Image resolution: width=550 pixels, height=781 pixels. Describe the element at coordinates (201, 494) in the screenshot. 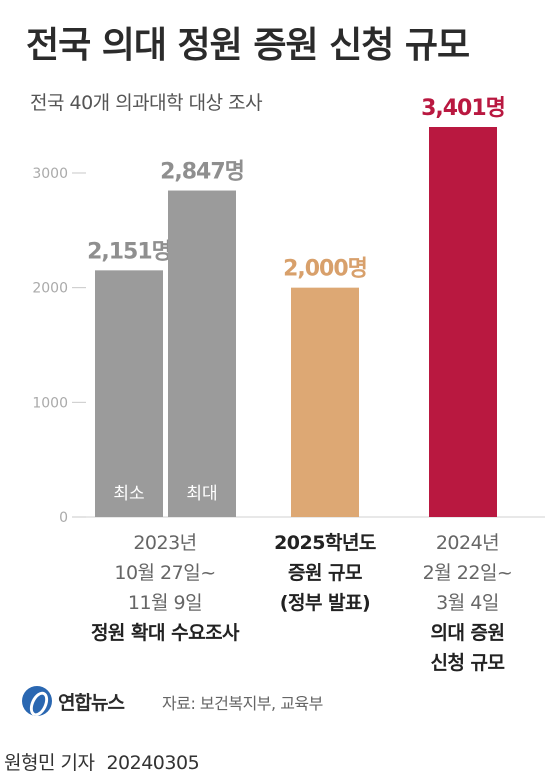

I see `bar-inner-label: 최대` at that location.